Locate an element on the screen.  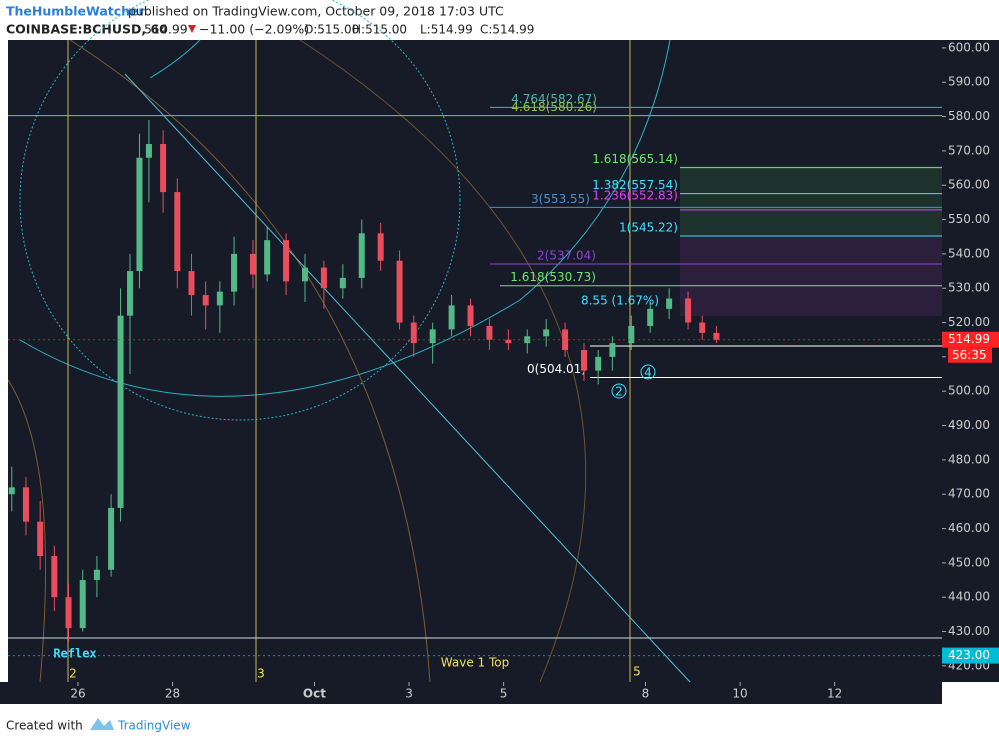
y-tick-label: 540.00 is located at coordinates (969, 253).